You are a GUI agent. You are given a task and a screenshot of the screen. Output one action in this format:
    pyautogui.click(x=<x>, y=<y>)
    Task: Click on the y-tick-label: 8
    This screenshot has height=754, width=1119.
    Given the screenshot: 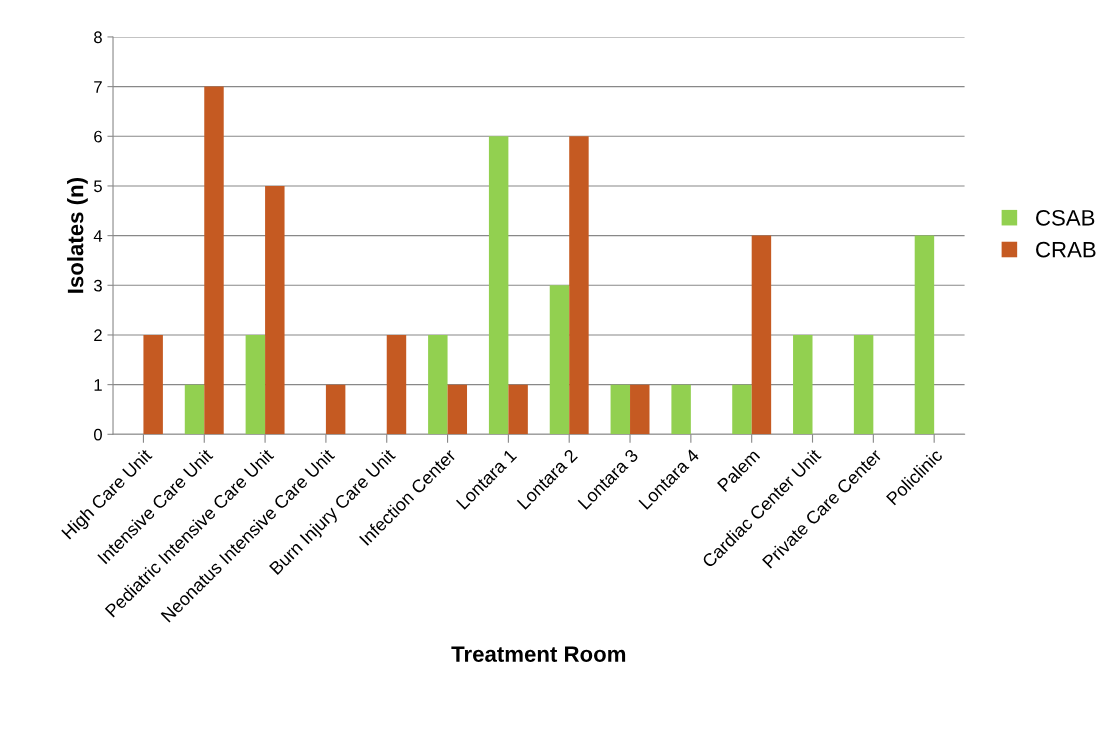 What is the action you would take?
    pyautogui.click(x=98, y=37)
    